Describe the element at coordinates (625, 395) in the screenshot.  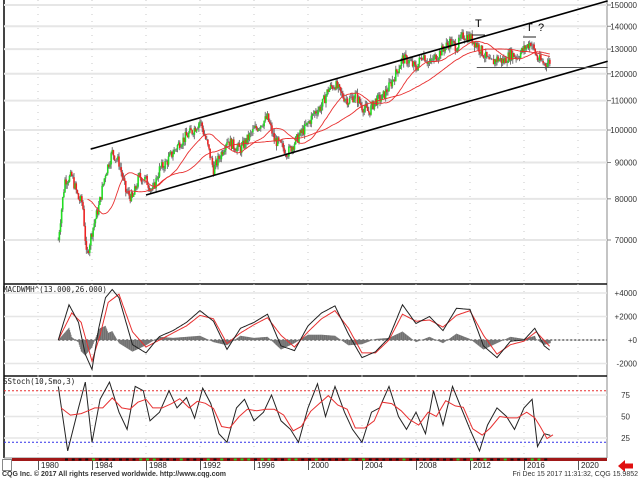
I see `stoch-axis-label: 75` at that location.